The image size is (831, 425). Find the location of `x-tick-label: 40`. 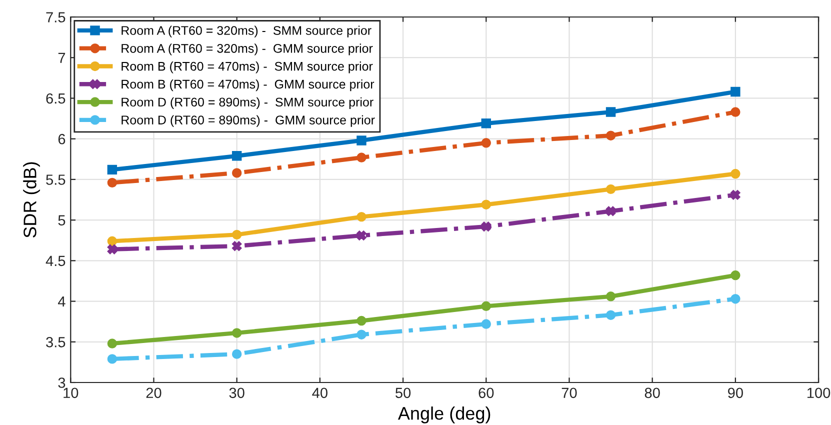

x-tick-label: 40 is located at coordinates (320, 393).